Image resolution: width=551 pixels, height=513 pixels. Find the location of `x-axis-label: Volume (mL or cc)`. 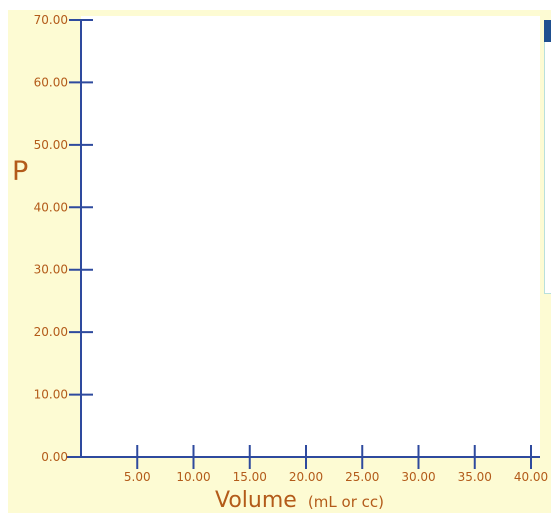

x-axis-label: Volume (mL or cc) is located at coordinates (299, 501).